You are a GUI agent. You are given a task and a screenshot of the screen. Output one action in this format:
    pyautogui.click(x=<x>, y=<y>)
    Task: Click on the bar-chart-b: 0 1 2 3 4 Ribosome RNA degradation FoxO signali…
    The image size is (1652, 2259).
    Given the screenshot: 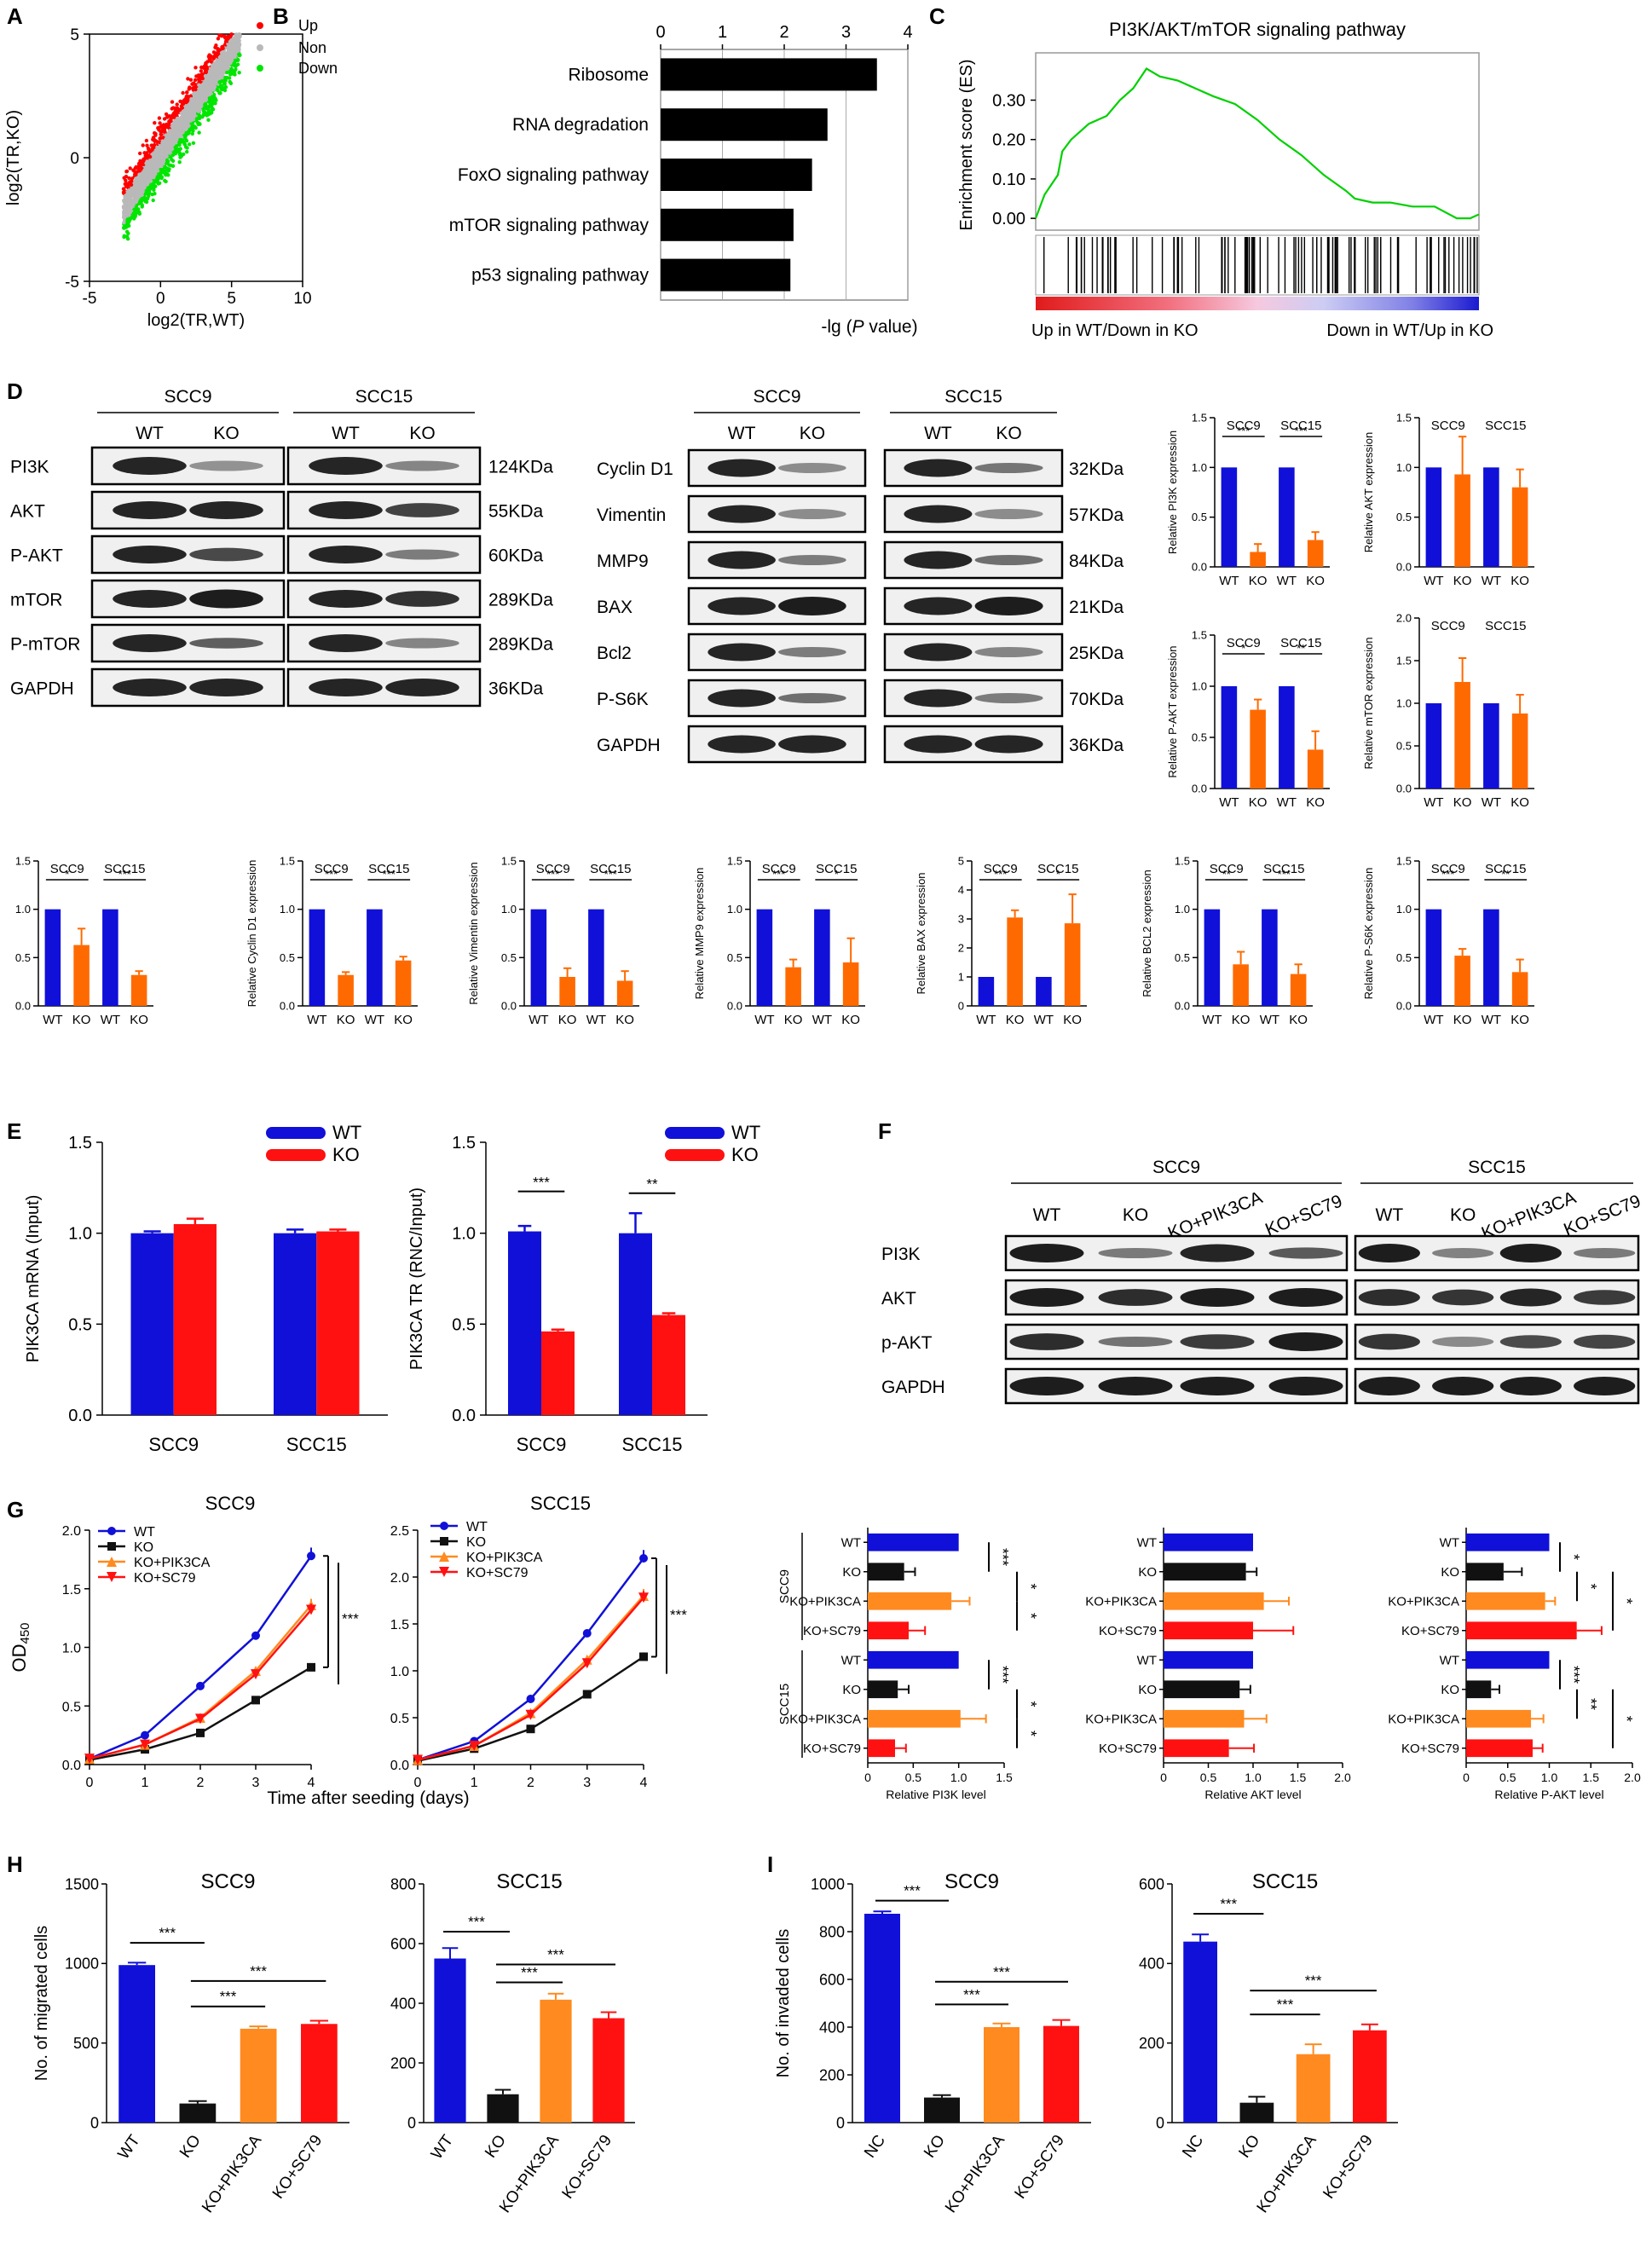 What is the action you would take?
    pyautogui.click(x=683, y=180)
    